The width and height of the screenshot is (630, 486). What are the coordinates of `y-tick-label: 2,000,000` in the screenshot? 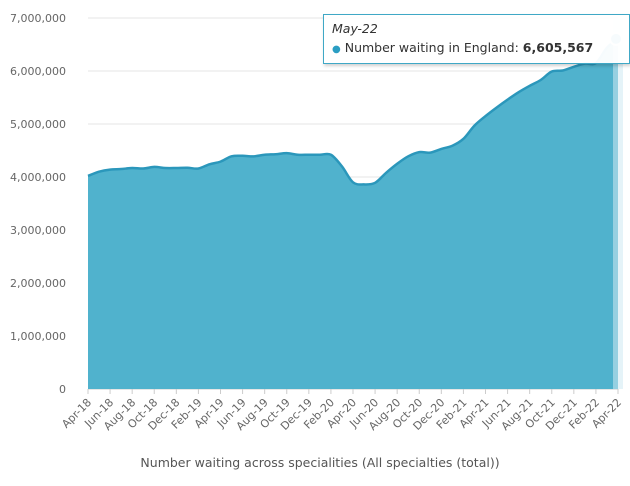 It's located at (38, 283).